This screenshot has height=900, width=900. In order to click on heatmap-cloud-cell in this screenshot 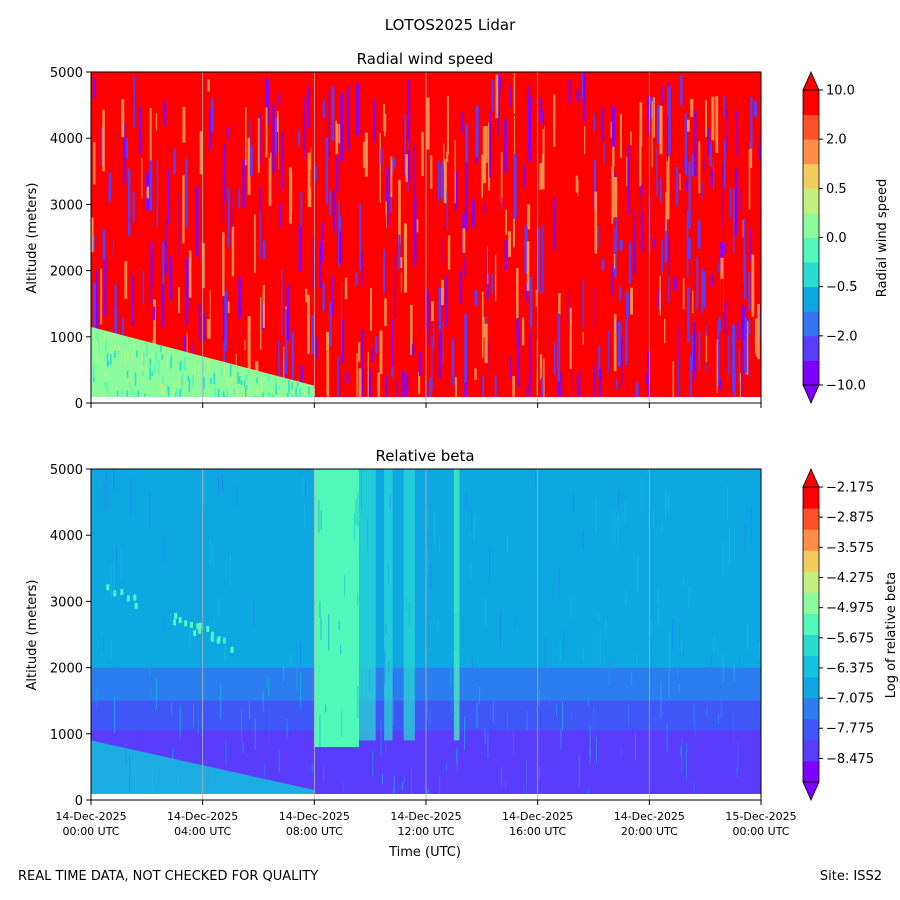, I will do `click(200, 630)`.